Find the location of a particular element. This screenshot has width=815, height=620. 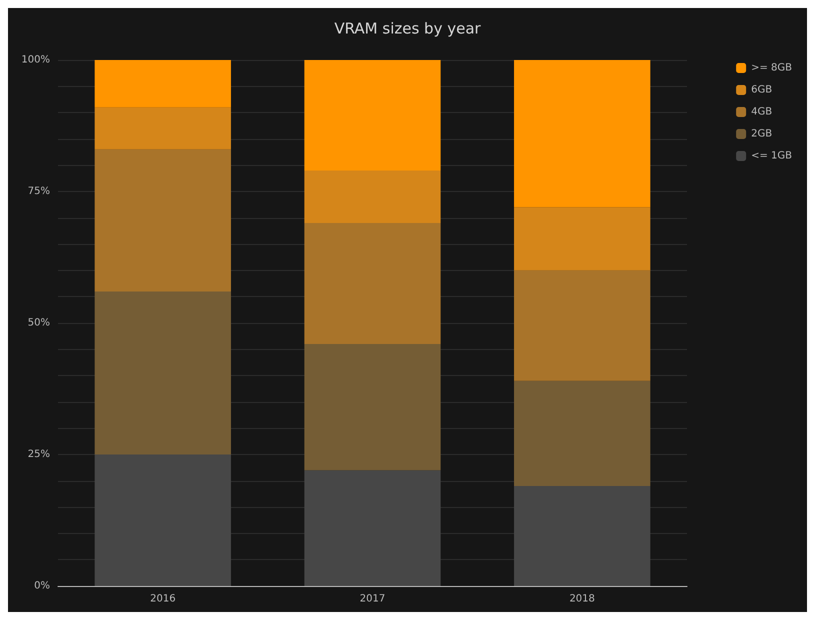

legend-label: 2GB is located at coordinates (761, 134).